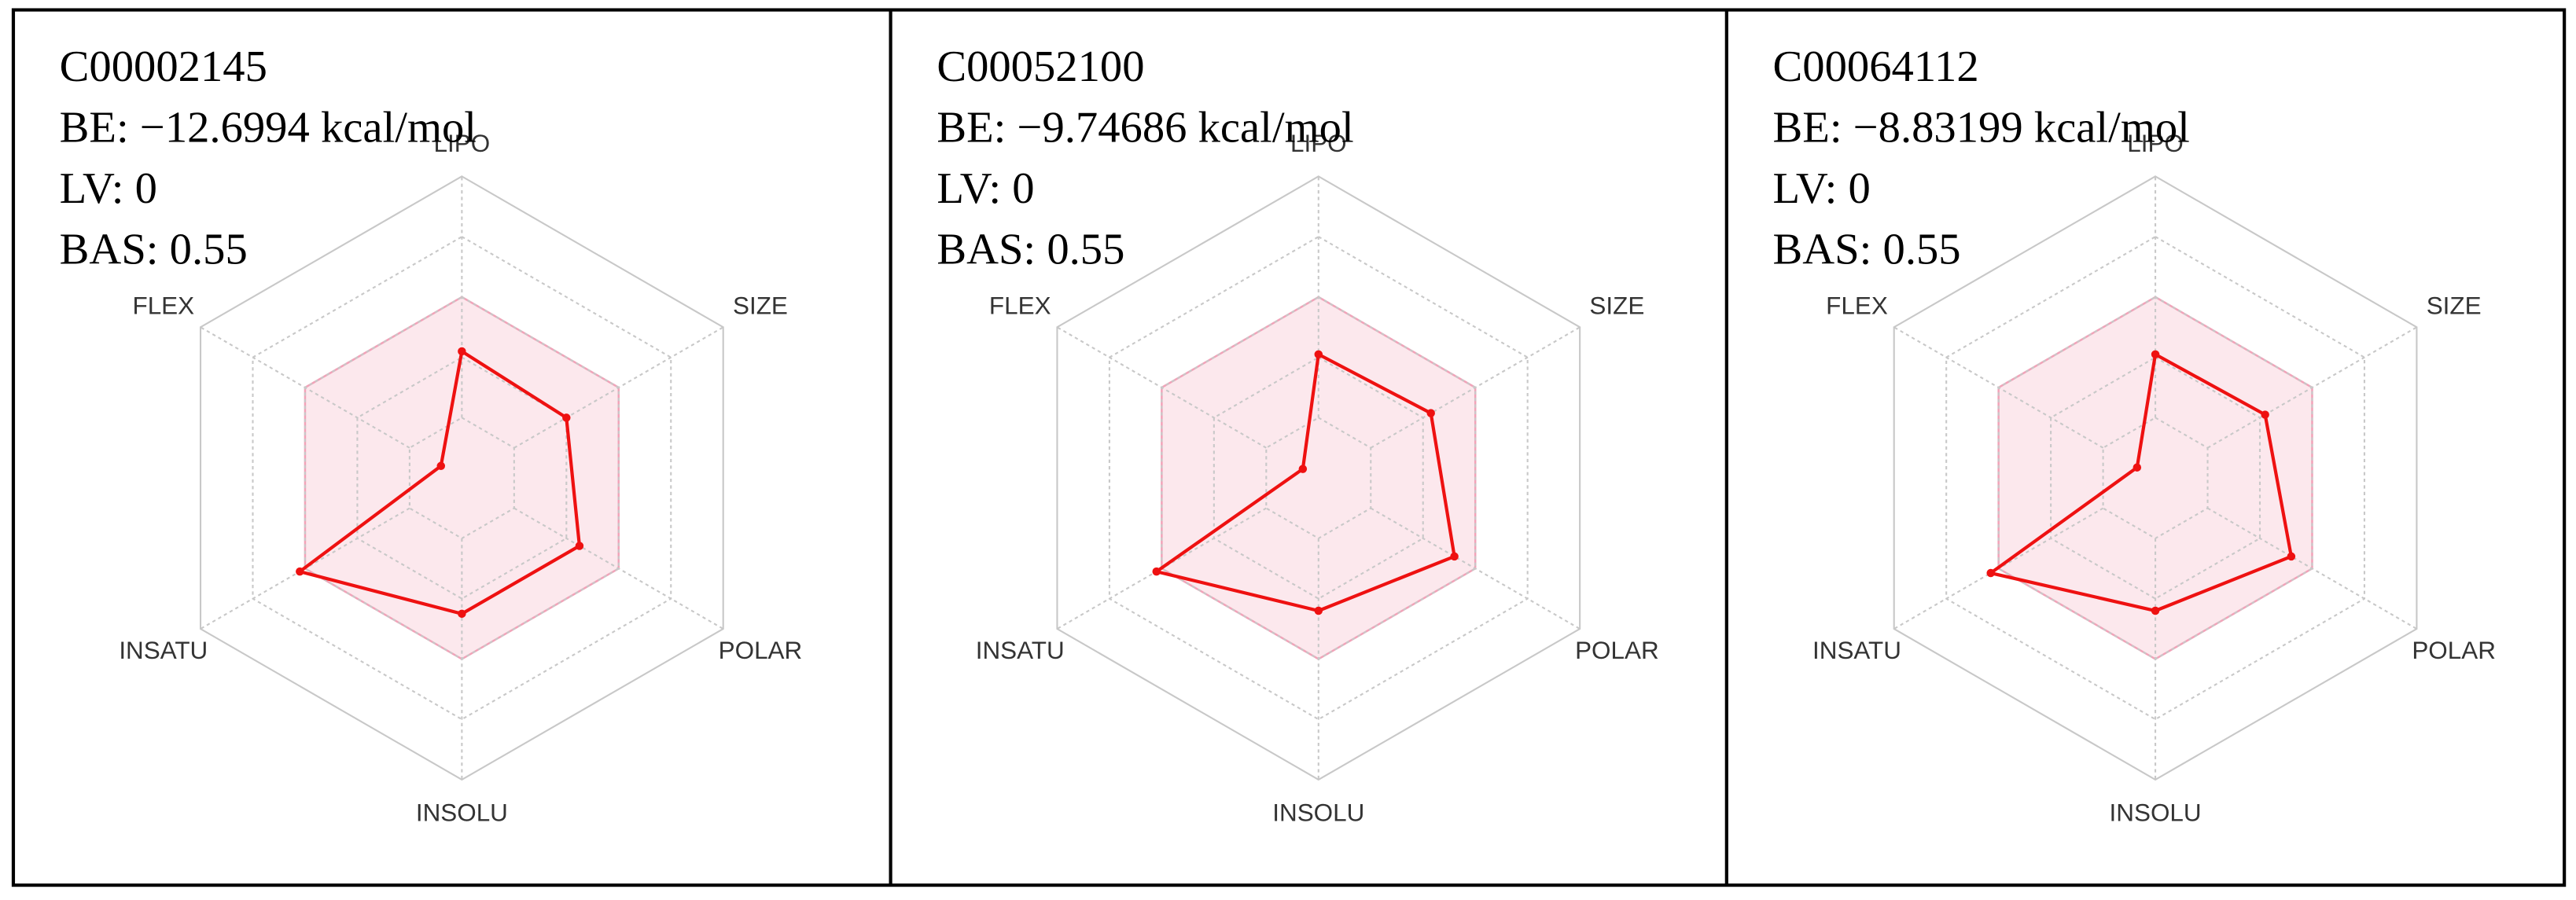  I want to click on panel-text: BE: −9.74686 kcal/mol, so click(1145, 127).